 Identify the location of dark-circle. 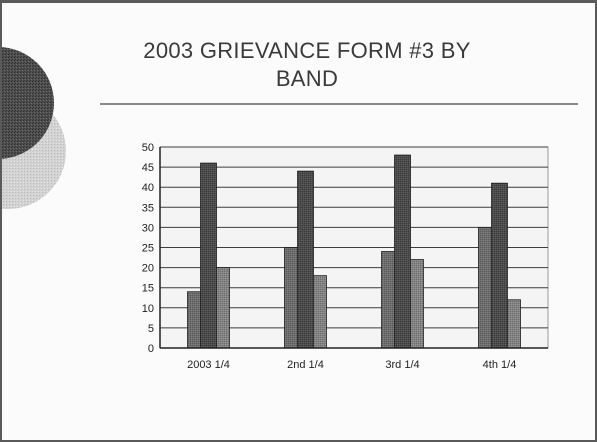
(28, 103).